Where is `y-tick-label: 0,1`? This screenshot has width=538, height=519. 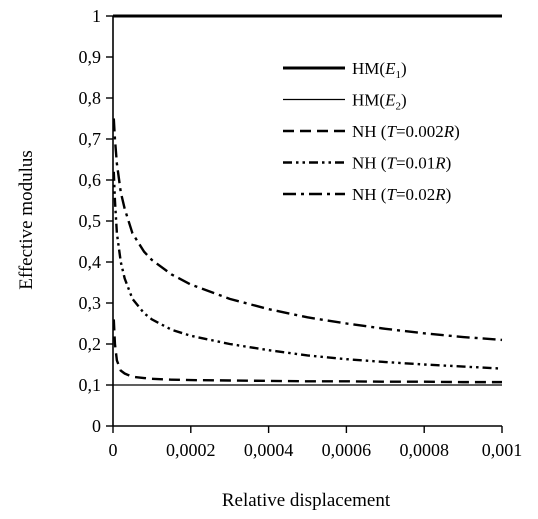
y-tick-label: 0,1 is located at coordinates (90, 385).